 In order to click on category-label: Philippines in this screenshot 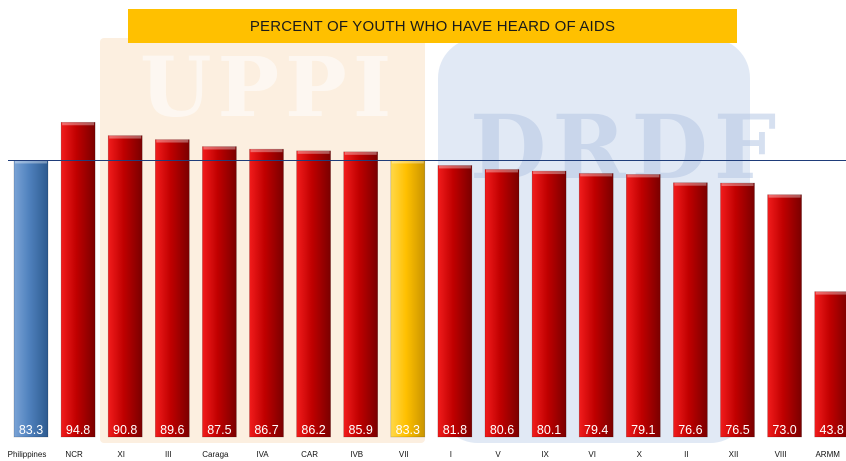, I will do `click(27, 454)`.